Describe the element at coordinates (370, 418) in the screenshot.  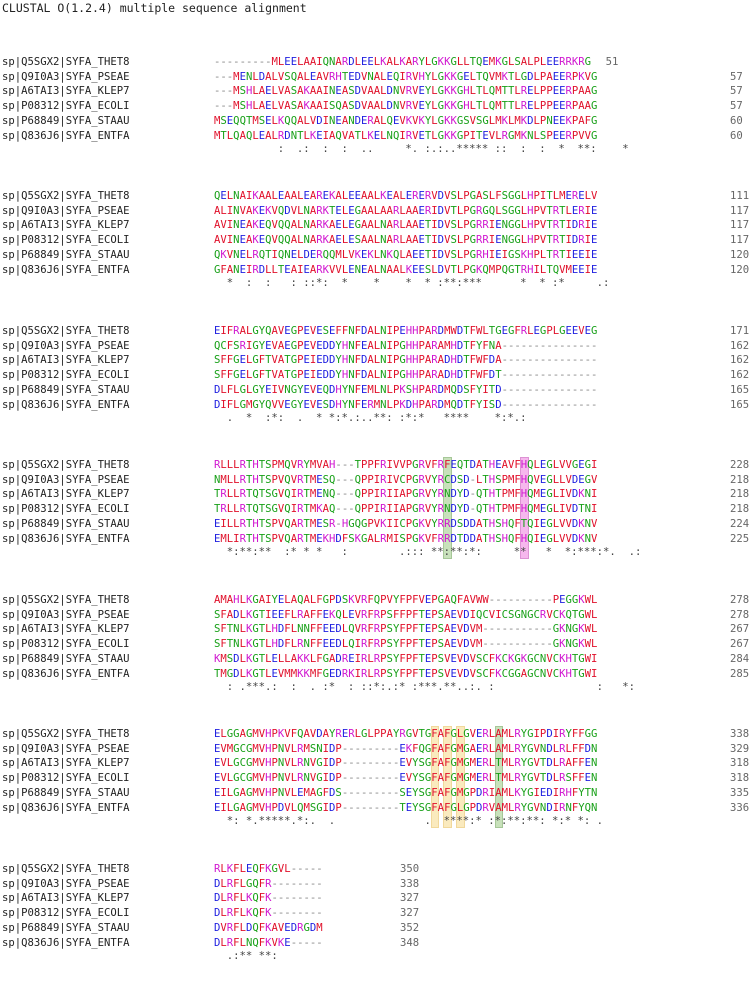
I see `consensus-line: . * :*: . * *:*.:..**: :*:* **** *:*.:` at that location.